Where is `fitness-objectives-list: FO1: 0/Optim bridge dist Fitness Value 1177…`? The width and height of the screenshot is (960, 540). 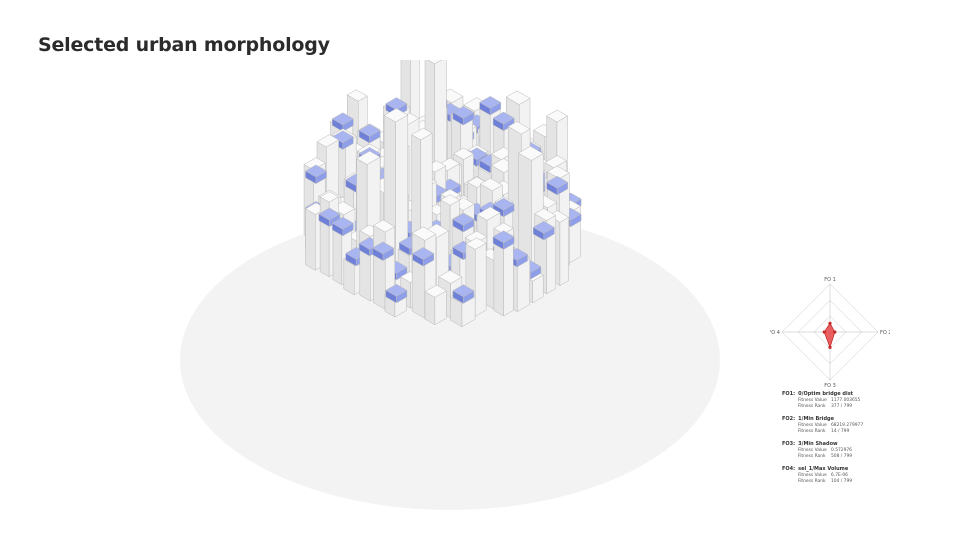 fitness-objectives-list: FO1: 0/Optim bridge dist Fitness Value 1177… is located at coordinates (837, 441).